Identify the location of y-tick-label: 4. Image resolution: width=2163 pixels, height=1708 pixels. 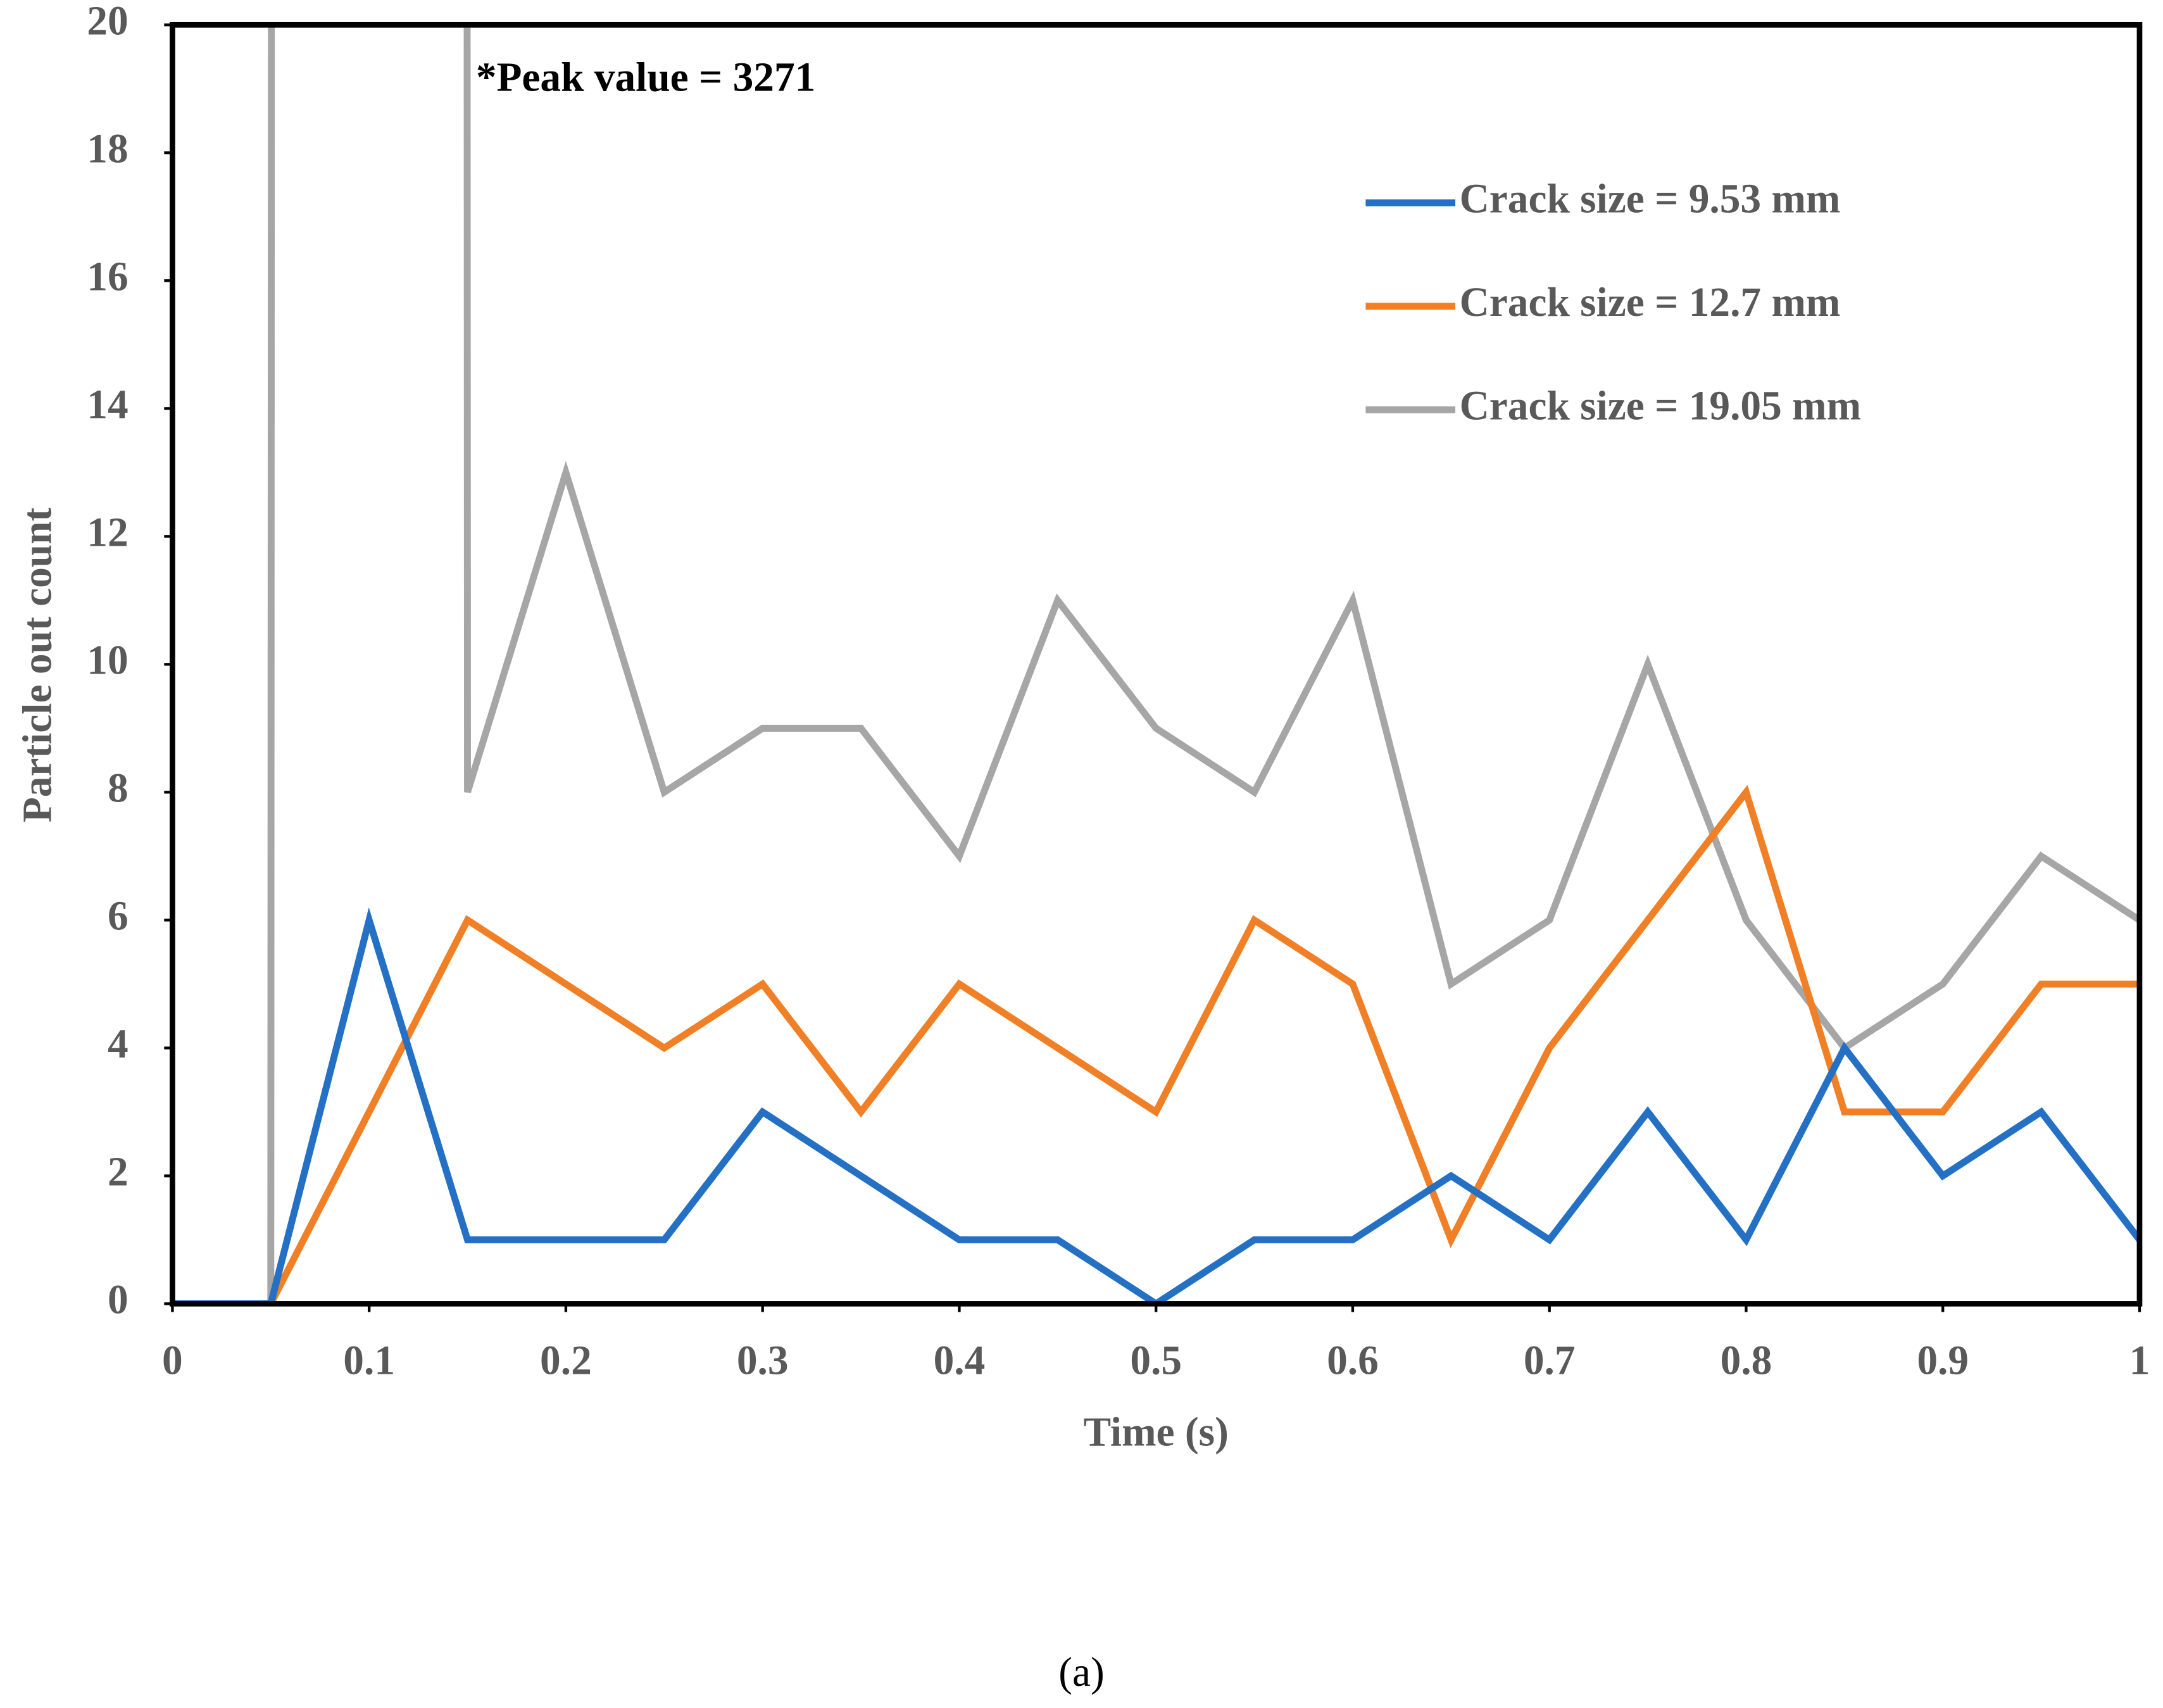
(118, 1044).